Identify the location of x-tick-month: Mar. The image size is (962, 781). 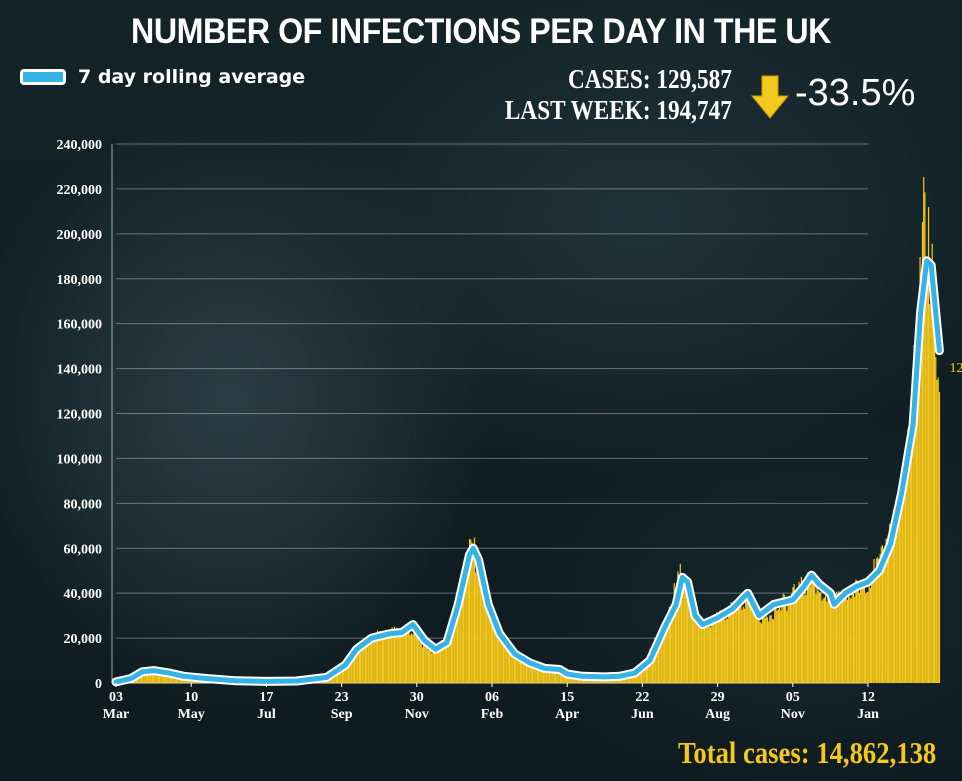
(116, 714).